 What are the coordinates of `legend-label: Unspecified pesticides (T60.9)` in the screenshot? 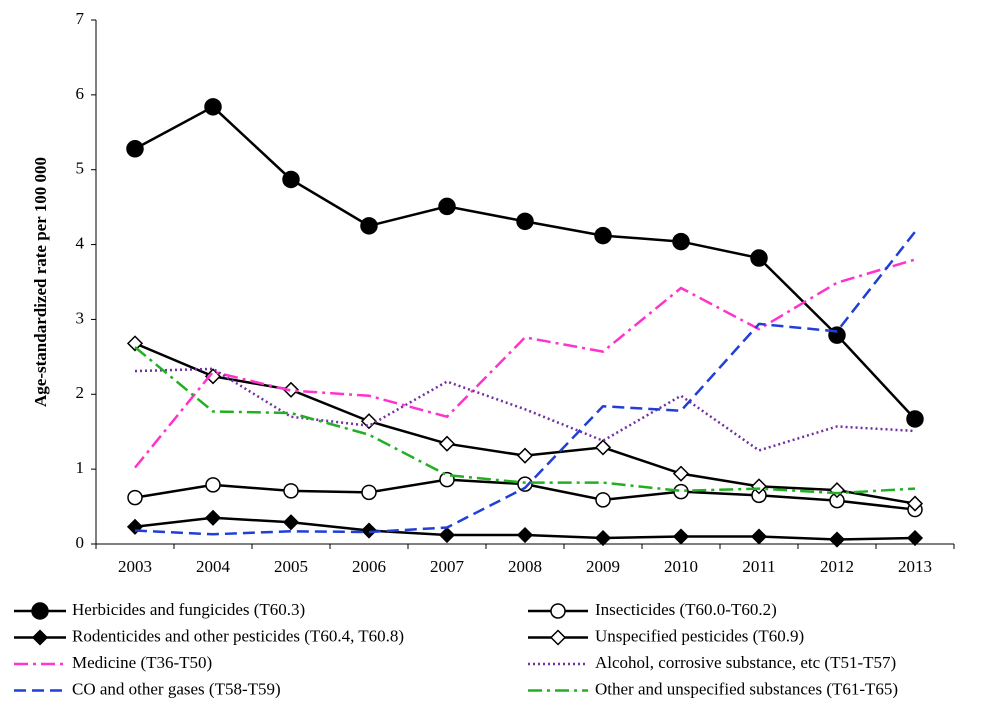 It's located at (699, 635).